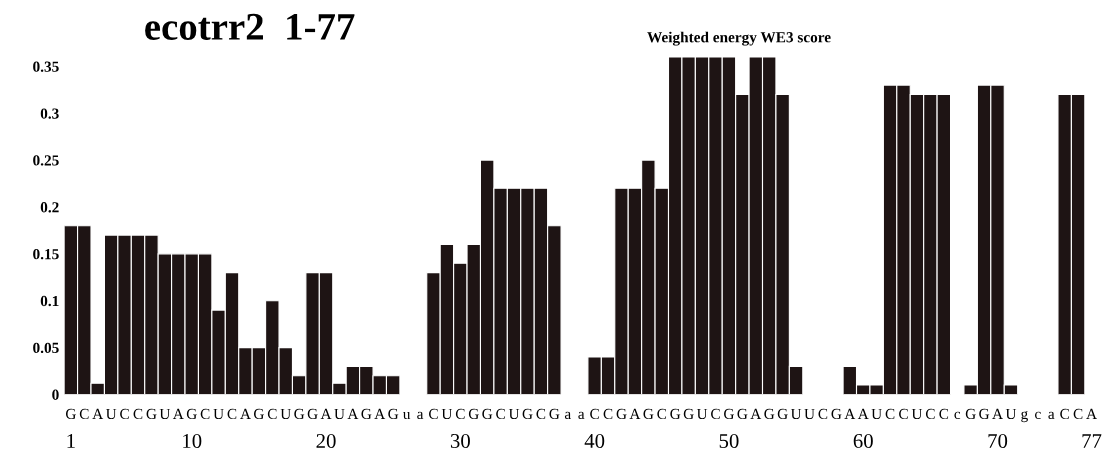 The image size is (1106, 456). Describe the element at coordinates (1092, 441) in the screenshot. I see `x2-tick-label: 77` at that location.